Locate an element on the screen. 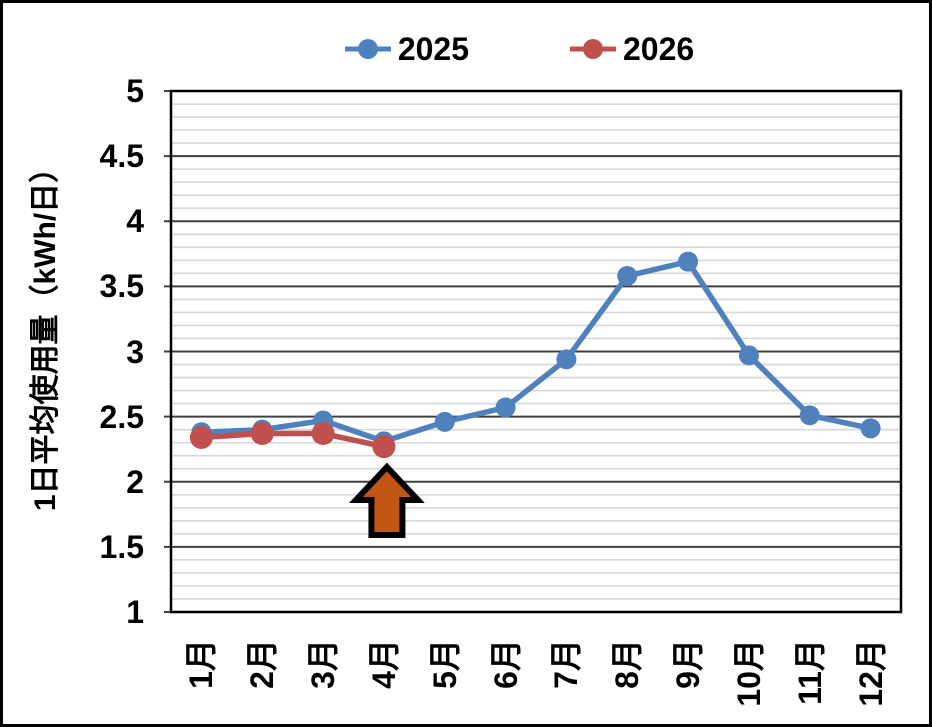 The width and height of the screenshot is (932, 727). x-tick-label: 4月 is located at coordinates (383, 664).